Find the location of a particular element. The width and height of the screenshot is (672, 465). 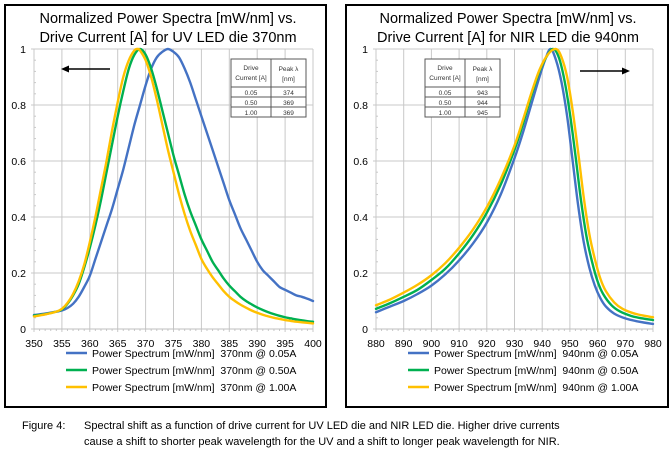

x-tick-label: 920 is located at coordinates (487, 344).